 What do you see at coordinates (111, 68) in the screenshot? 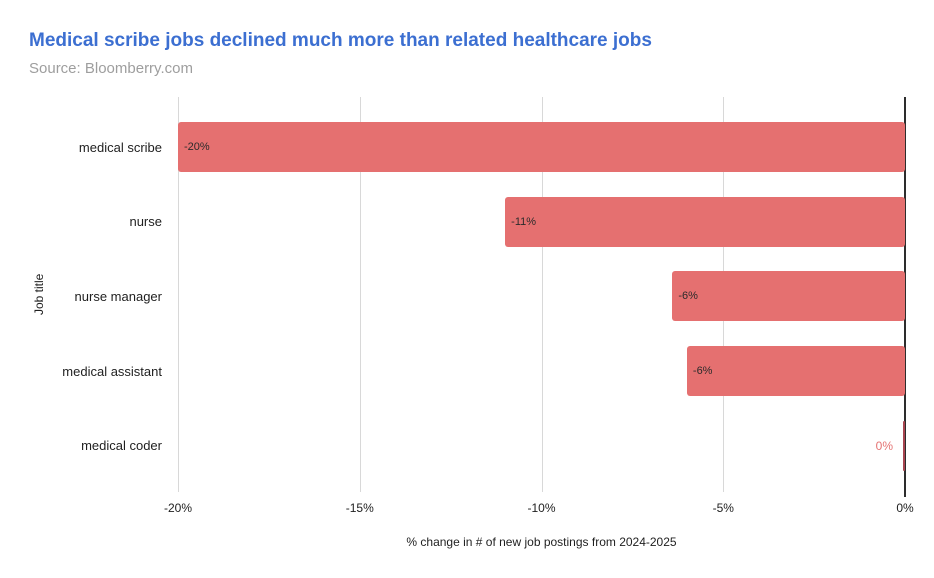
I see `chart-source: Source: Bloomberry.com` at bounding box center [111, 68].